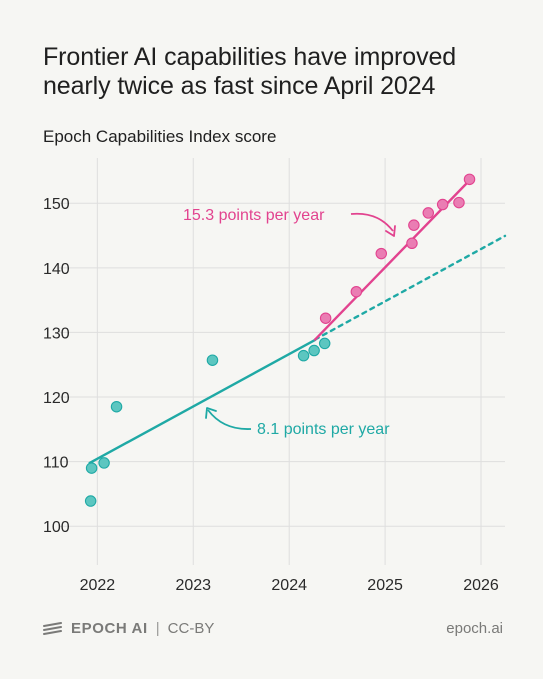 This screenshot has width=543, height=679. Describe the element at coordinates (98, 585) in the screenshot. I see `x-tick-label: 2022` at that location.